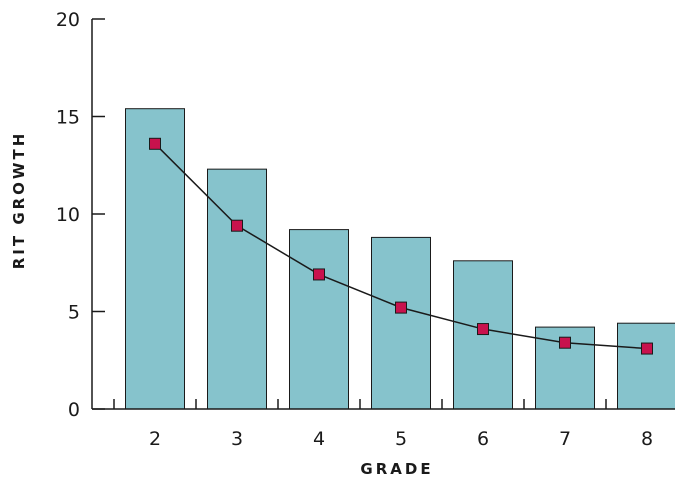  Describe the element at coordinates (68, 215) in the screenshot. I see `y-tick-label-10: 10` at that location.